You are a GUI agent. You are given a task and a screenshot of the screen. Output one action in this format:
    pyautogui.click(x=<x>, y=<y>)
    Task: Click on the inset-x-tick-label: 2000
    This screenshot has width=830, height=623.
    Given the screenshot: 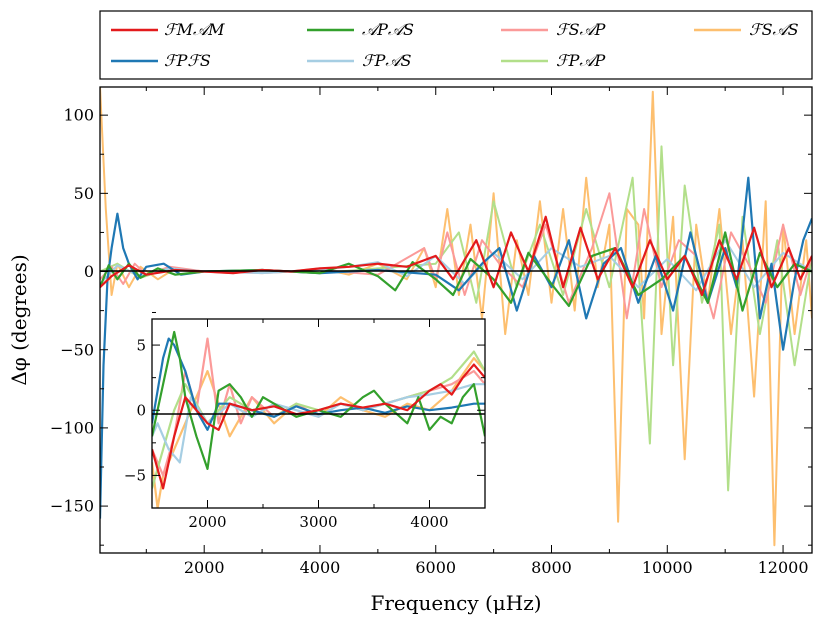 What is the action you would take?
    pyautogui.click(x=207, y=522)
    